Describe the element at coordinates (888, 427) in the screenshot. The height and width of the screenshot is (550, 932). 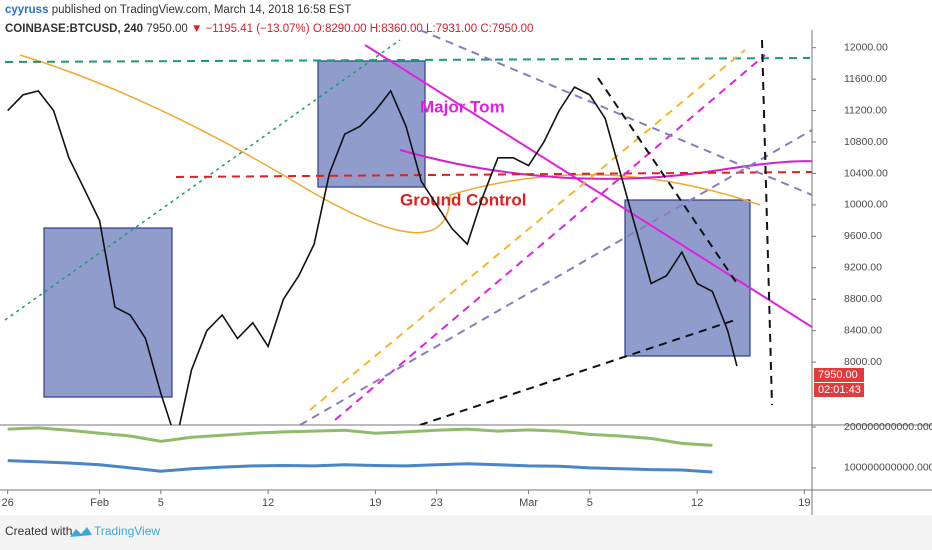
I see `y-tick-label: 200000000000.0000` at that location.